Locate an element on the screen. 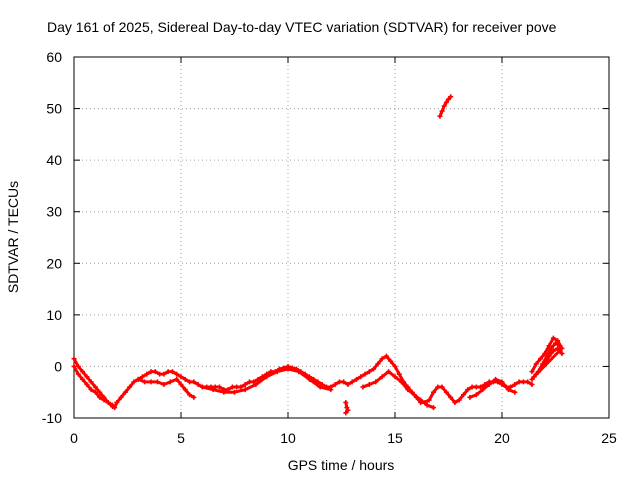 Image resolution: width=640 pixels, height=480 pixels. series-track-lower-a is located at coordinates (93, 385).